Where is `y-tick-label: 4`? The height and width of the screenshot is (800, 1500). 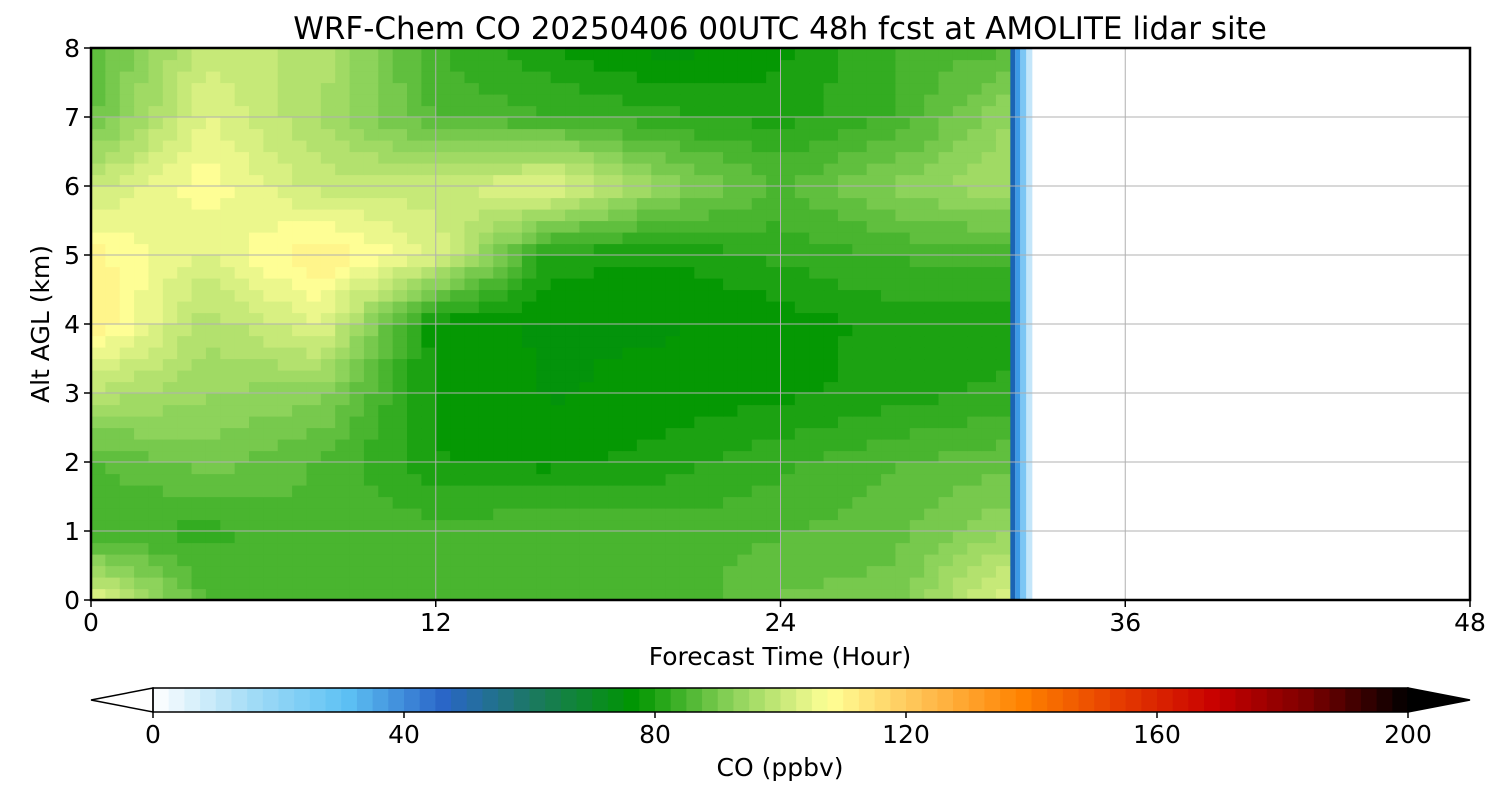 y-tick-label: 4 is located at coordinates (72, 324).